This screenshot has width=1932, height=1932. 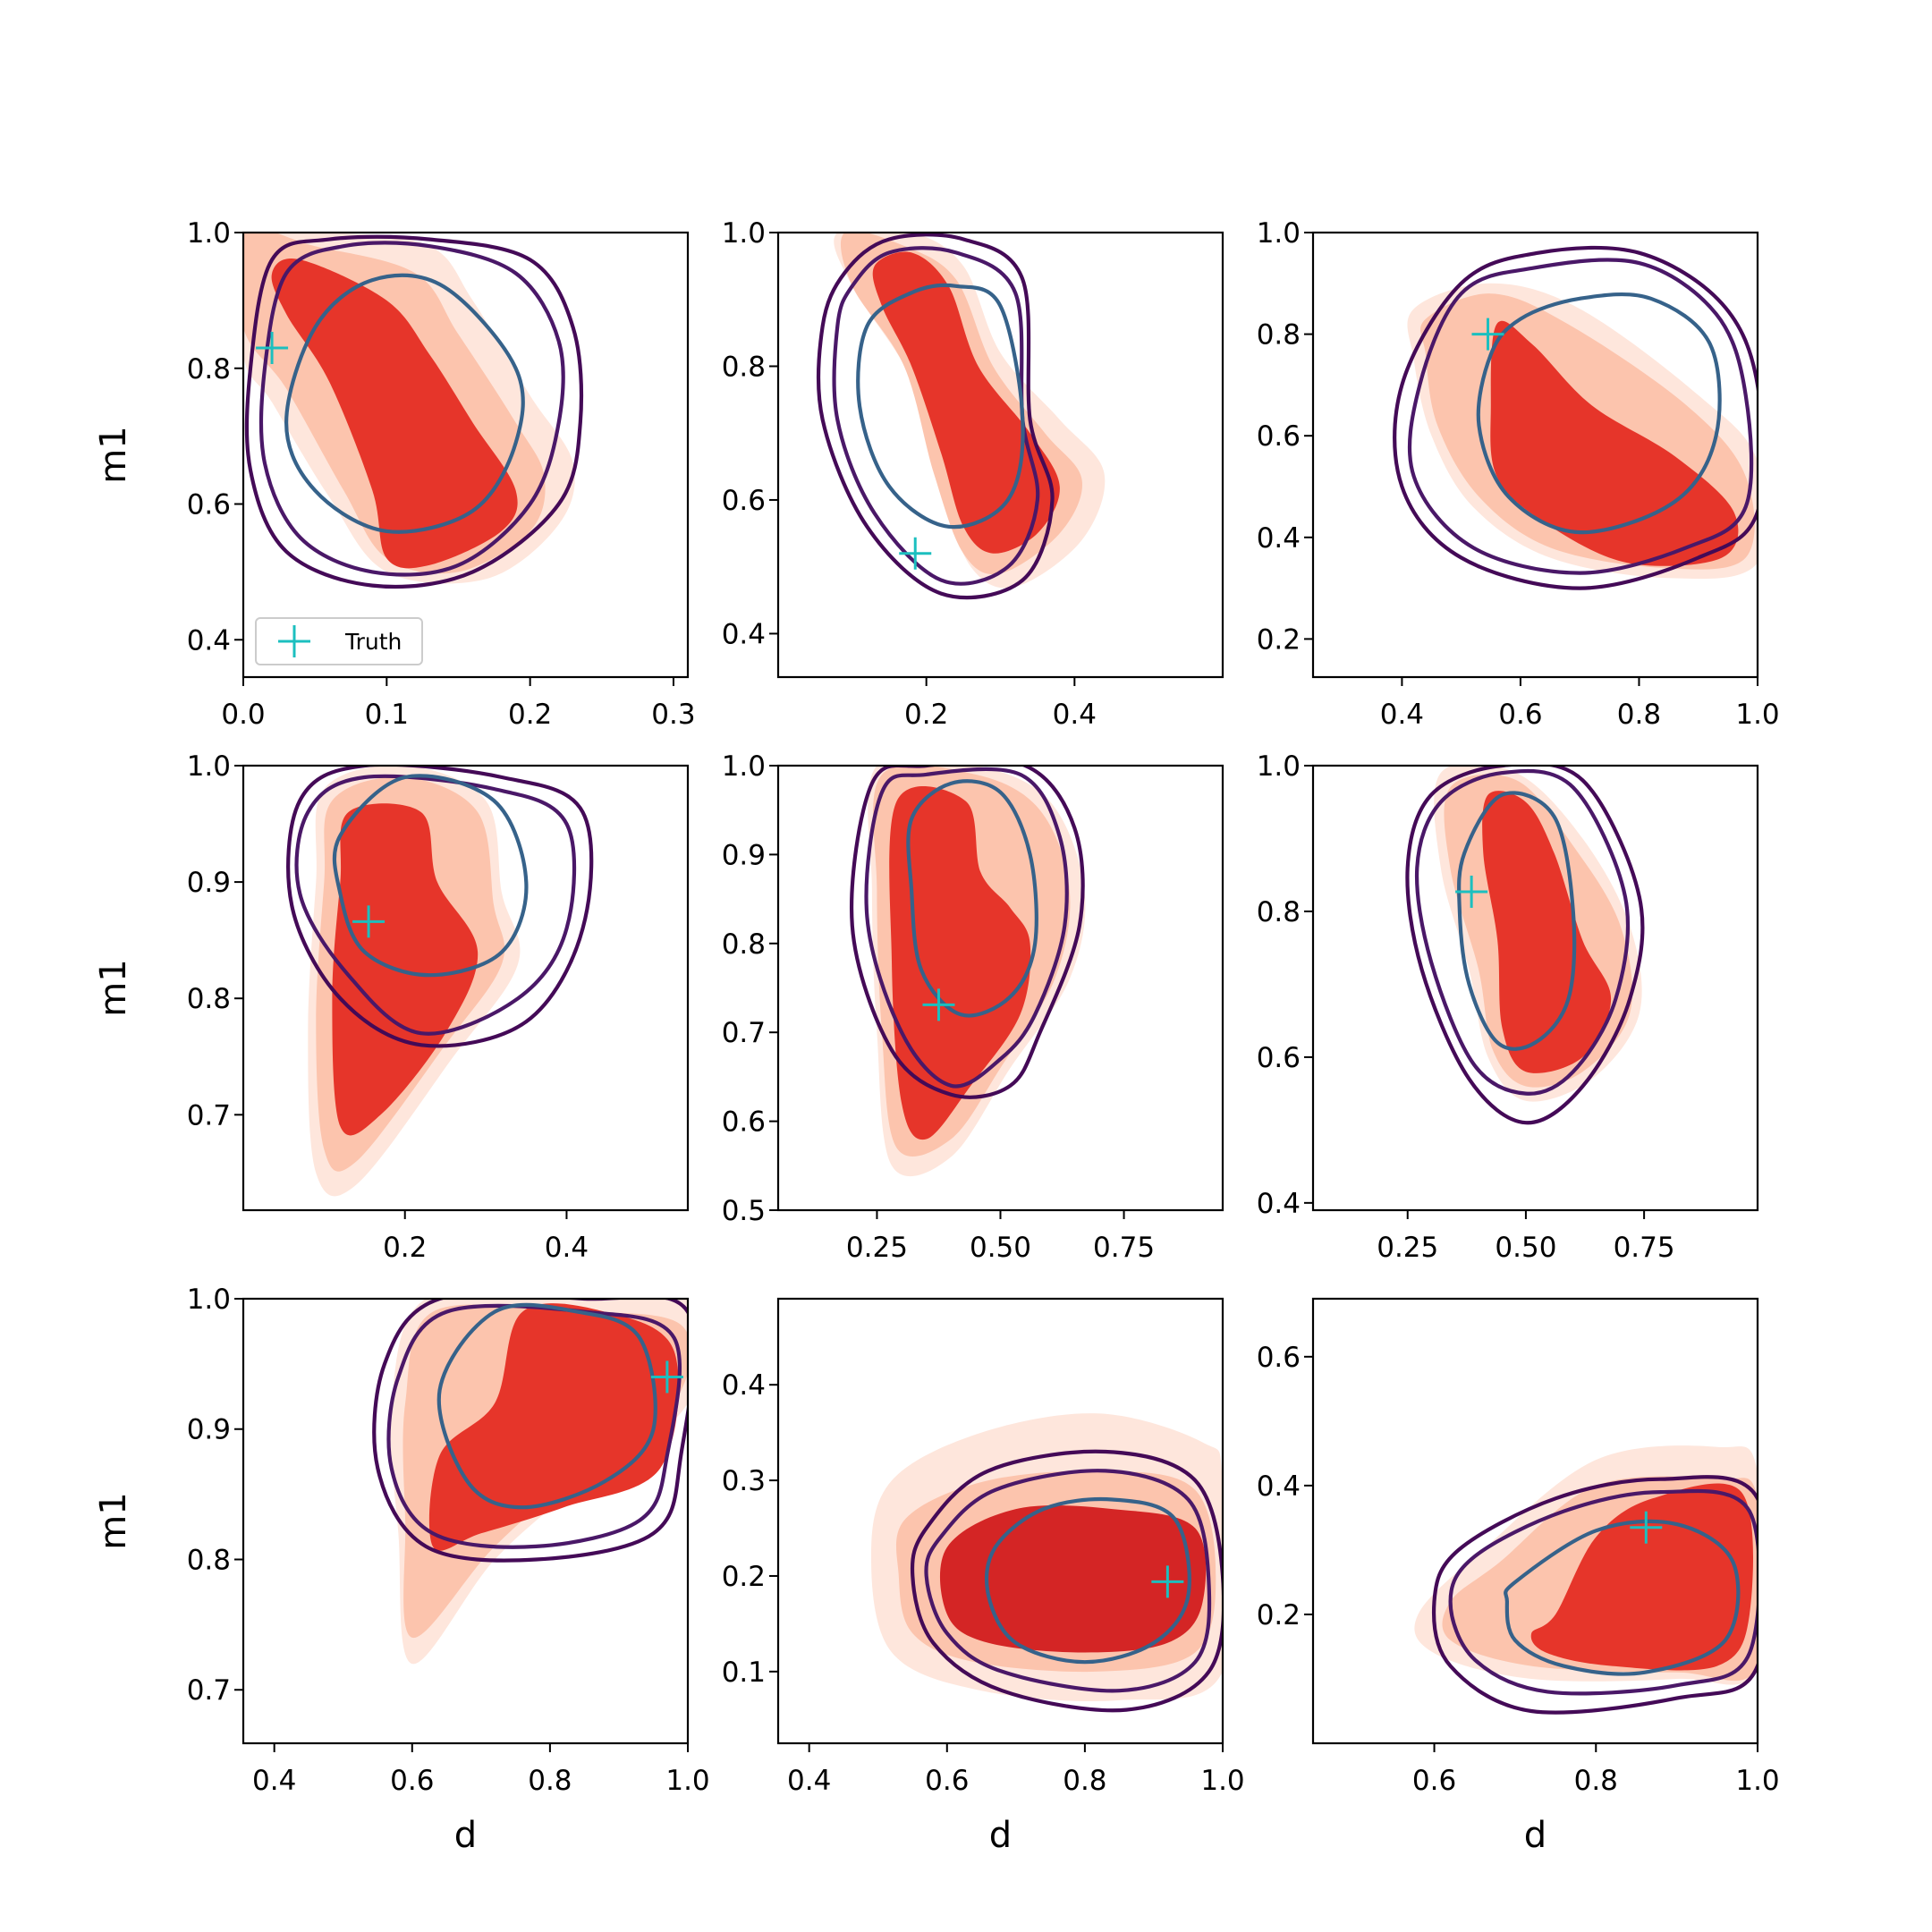 I want to click on panel-6: 0.25 0.50 0.75 0.4 0.6 0.8 1.0, so click(x=1508, y=1007).